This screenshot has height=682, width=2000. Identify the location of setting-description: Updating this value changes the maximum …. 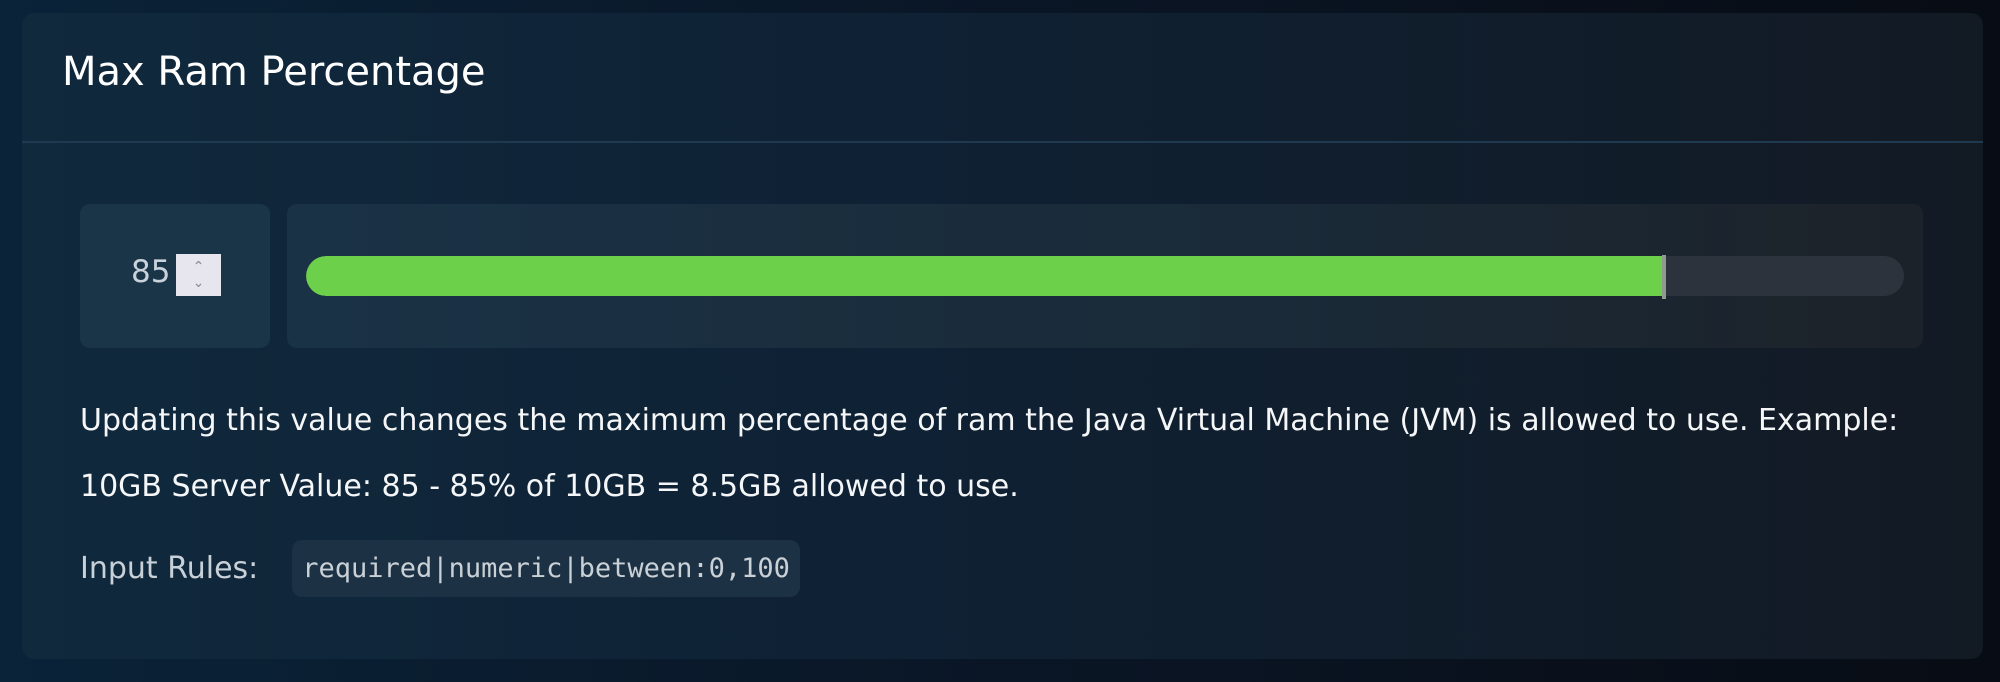
(989, 453).